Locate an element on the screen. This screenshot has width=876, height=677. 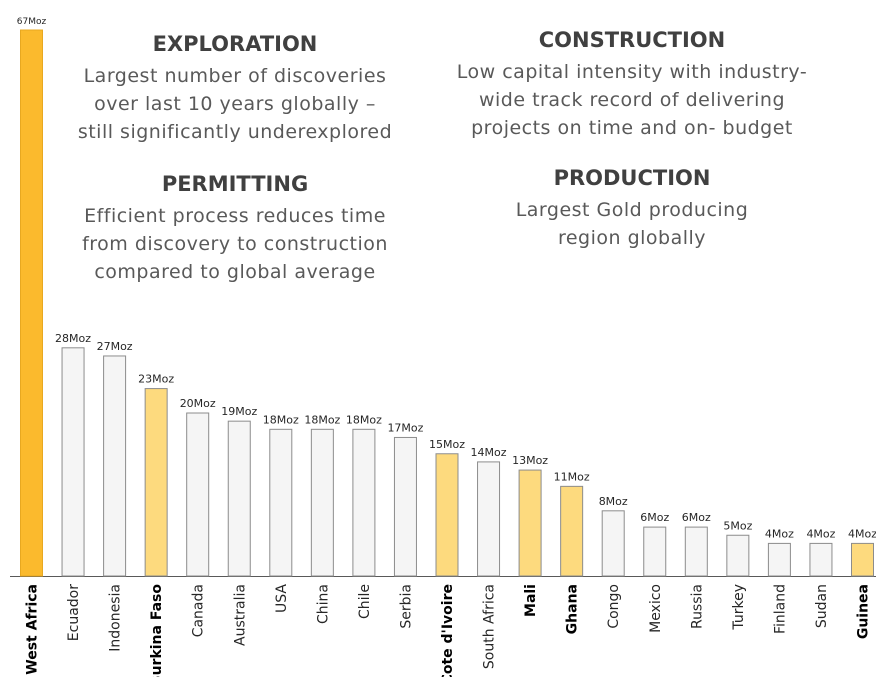
bar-burkina-faso is located at coordinates (156, 482).